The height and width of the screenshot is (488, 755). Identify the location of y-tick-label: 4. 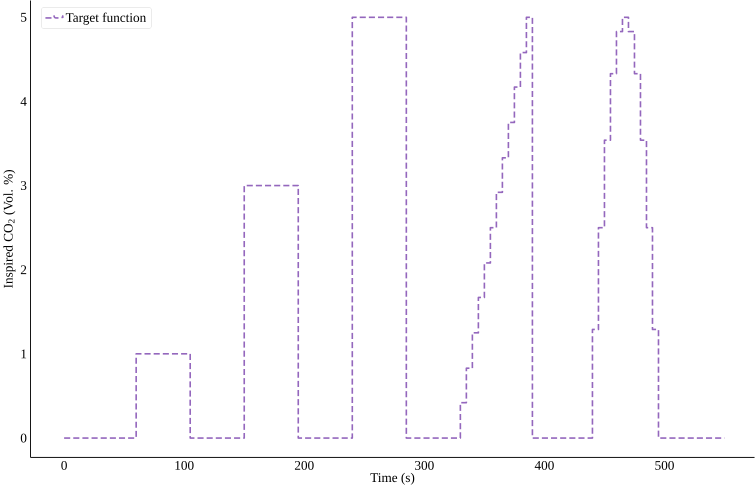
(23, 101).